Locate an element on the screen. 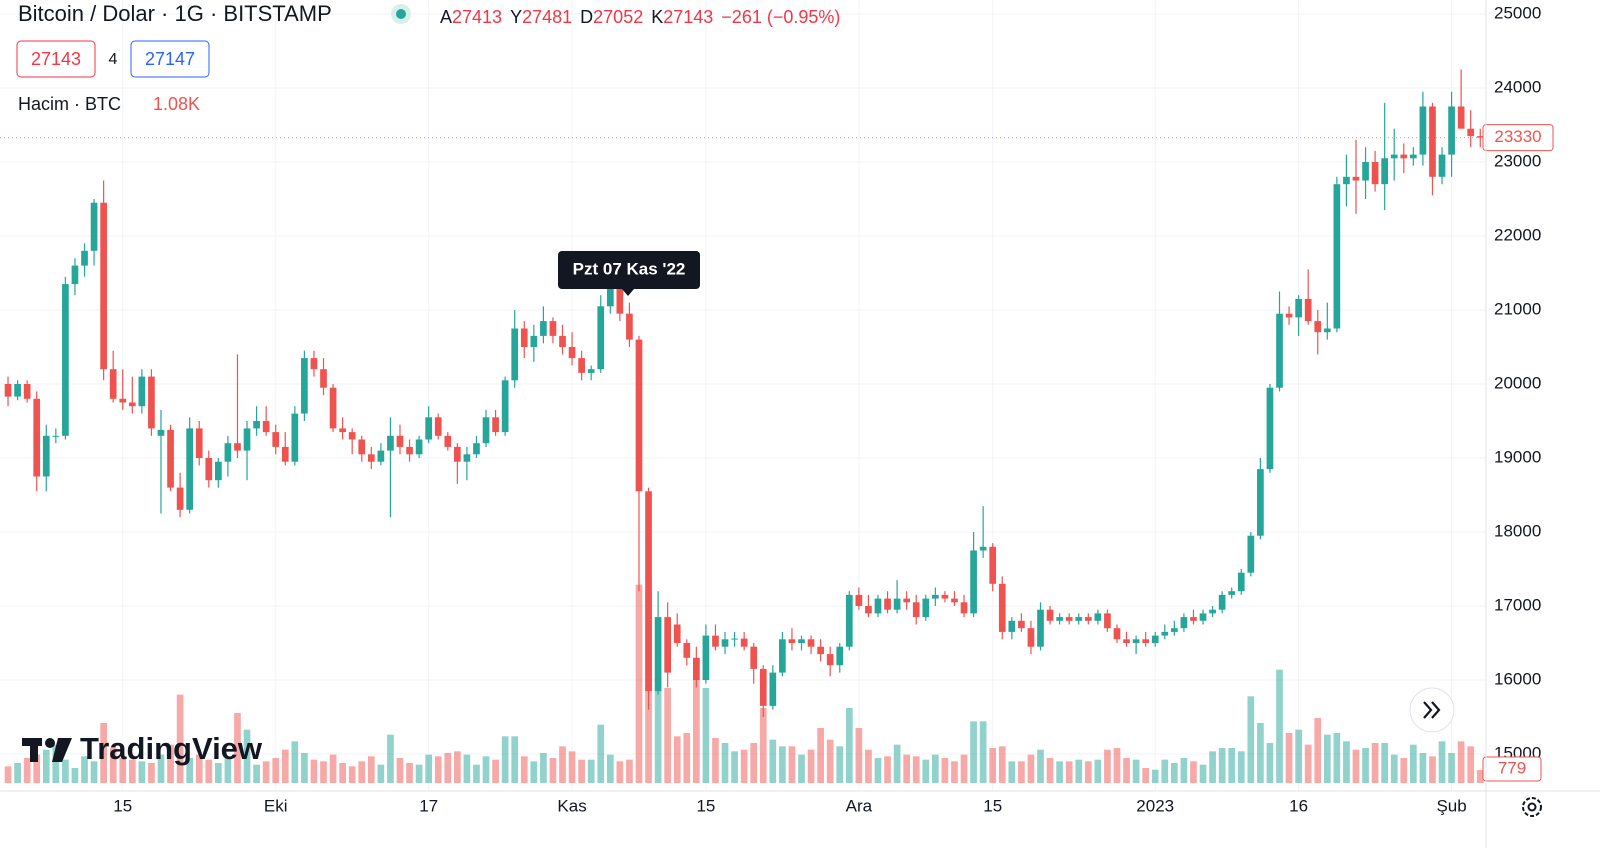  scroll-icon is located at coordinates (1432, 710).